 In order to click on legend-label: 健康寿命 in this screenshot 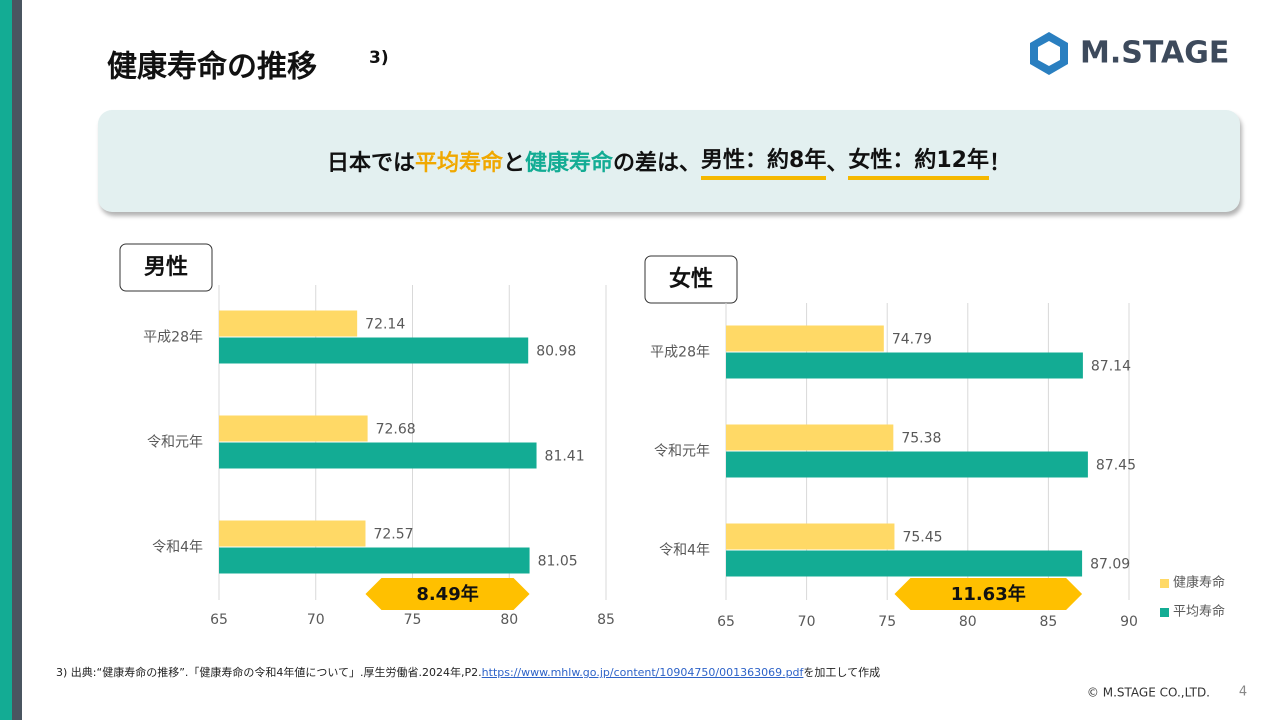, I will do `click(1199, 583)`.